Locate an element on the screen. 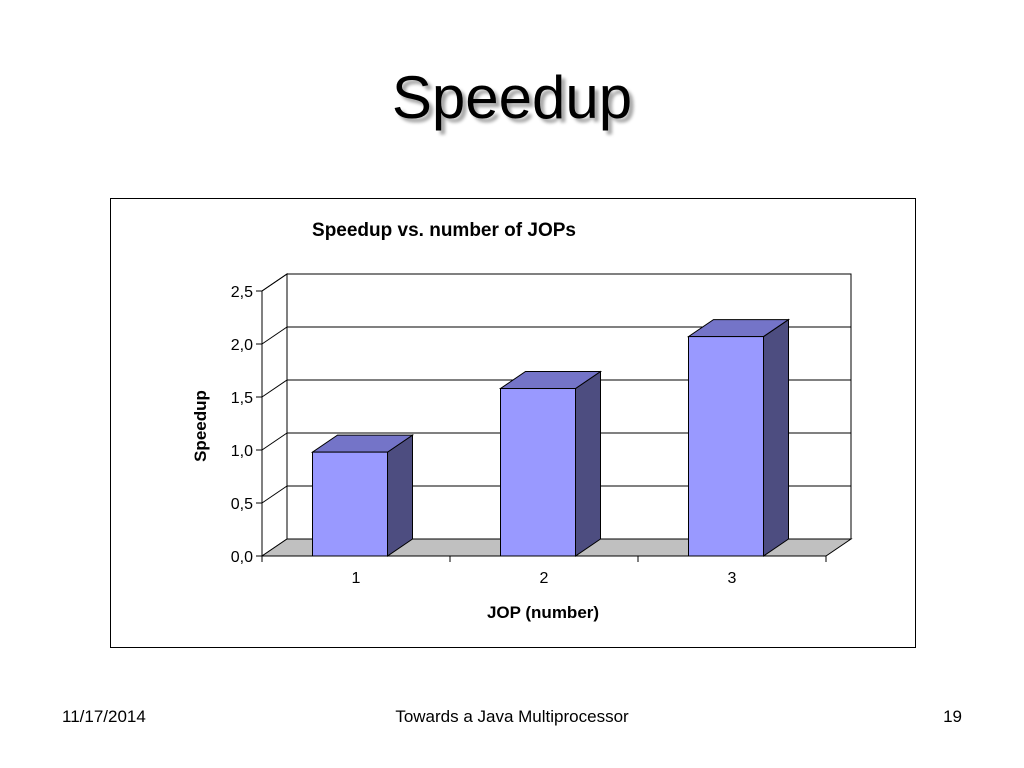  y-tick-label: 0,0 is located at coordinates (242, 557).